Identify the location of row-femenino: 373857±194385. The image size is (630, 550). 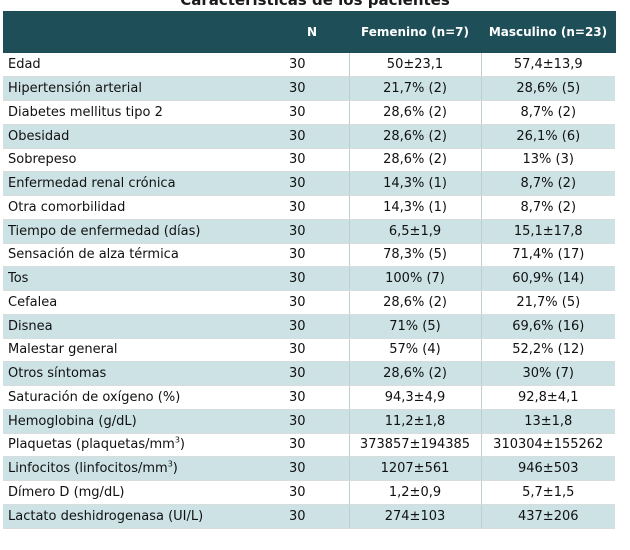
(414, 445).